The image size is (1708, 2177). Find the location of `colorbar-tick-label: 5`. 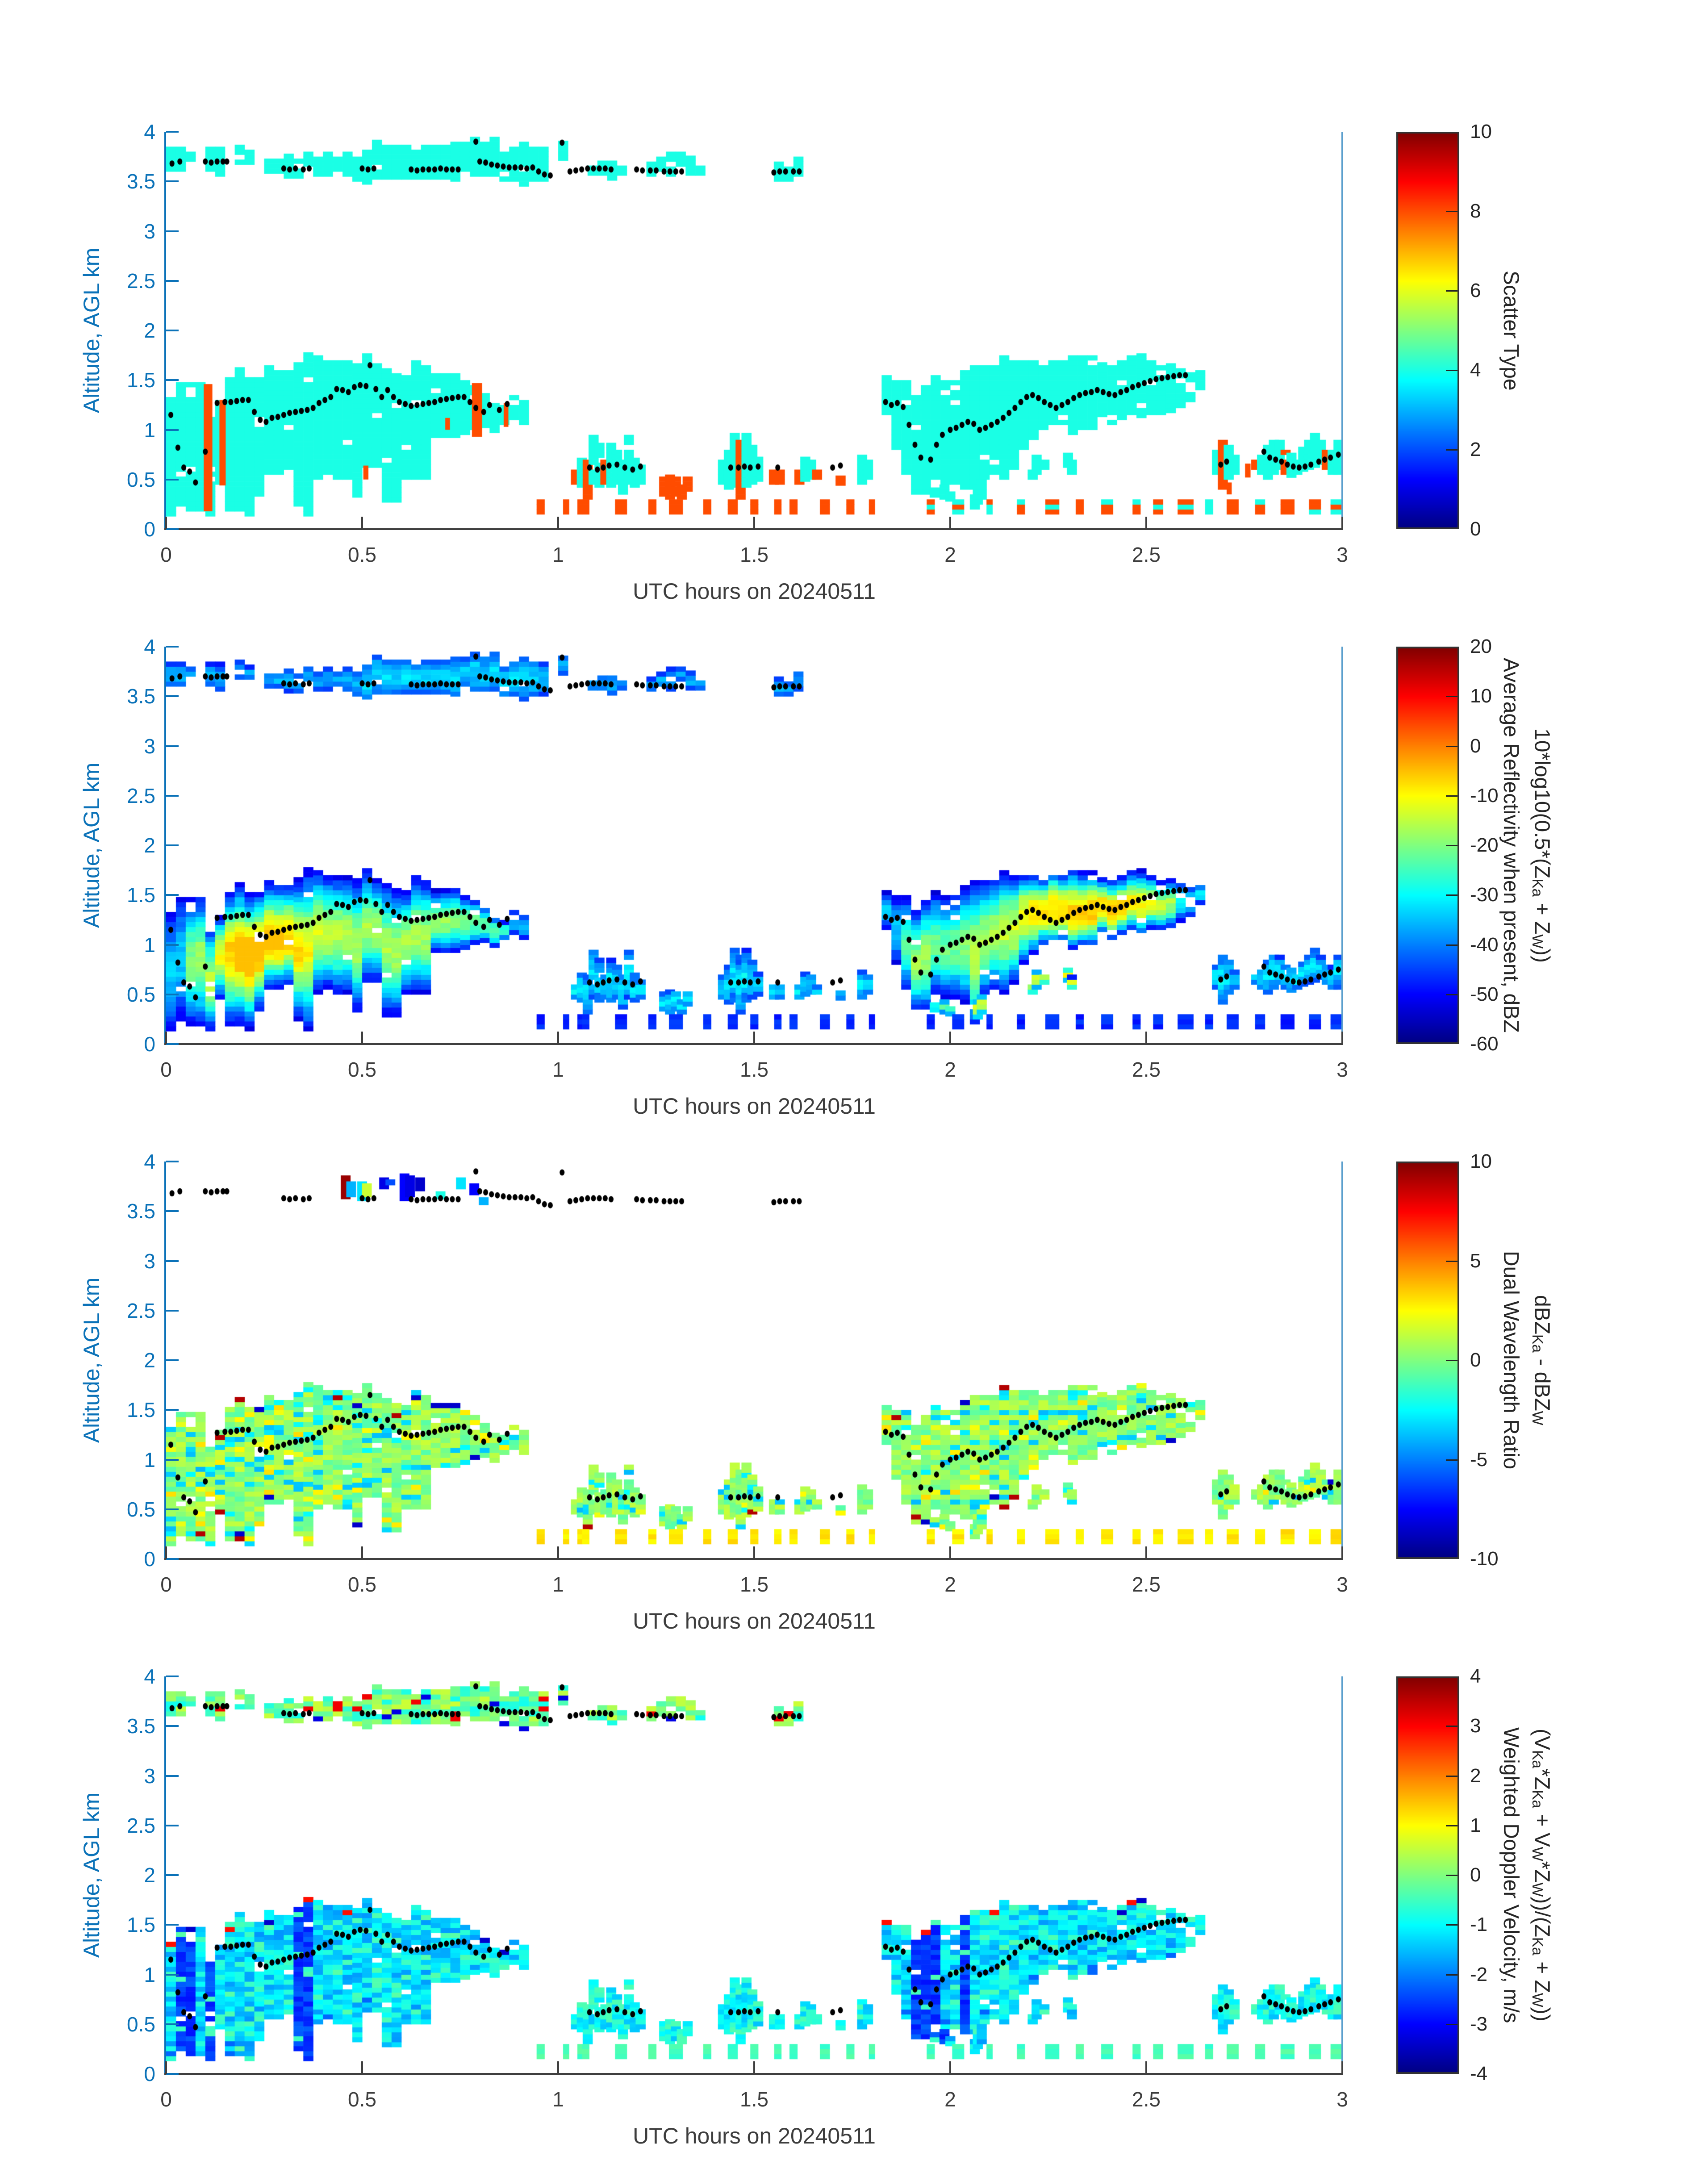

colorbar-tick-label: 5 is located at coordinates (1475, 1260).